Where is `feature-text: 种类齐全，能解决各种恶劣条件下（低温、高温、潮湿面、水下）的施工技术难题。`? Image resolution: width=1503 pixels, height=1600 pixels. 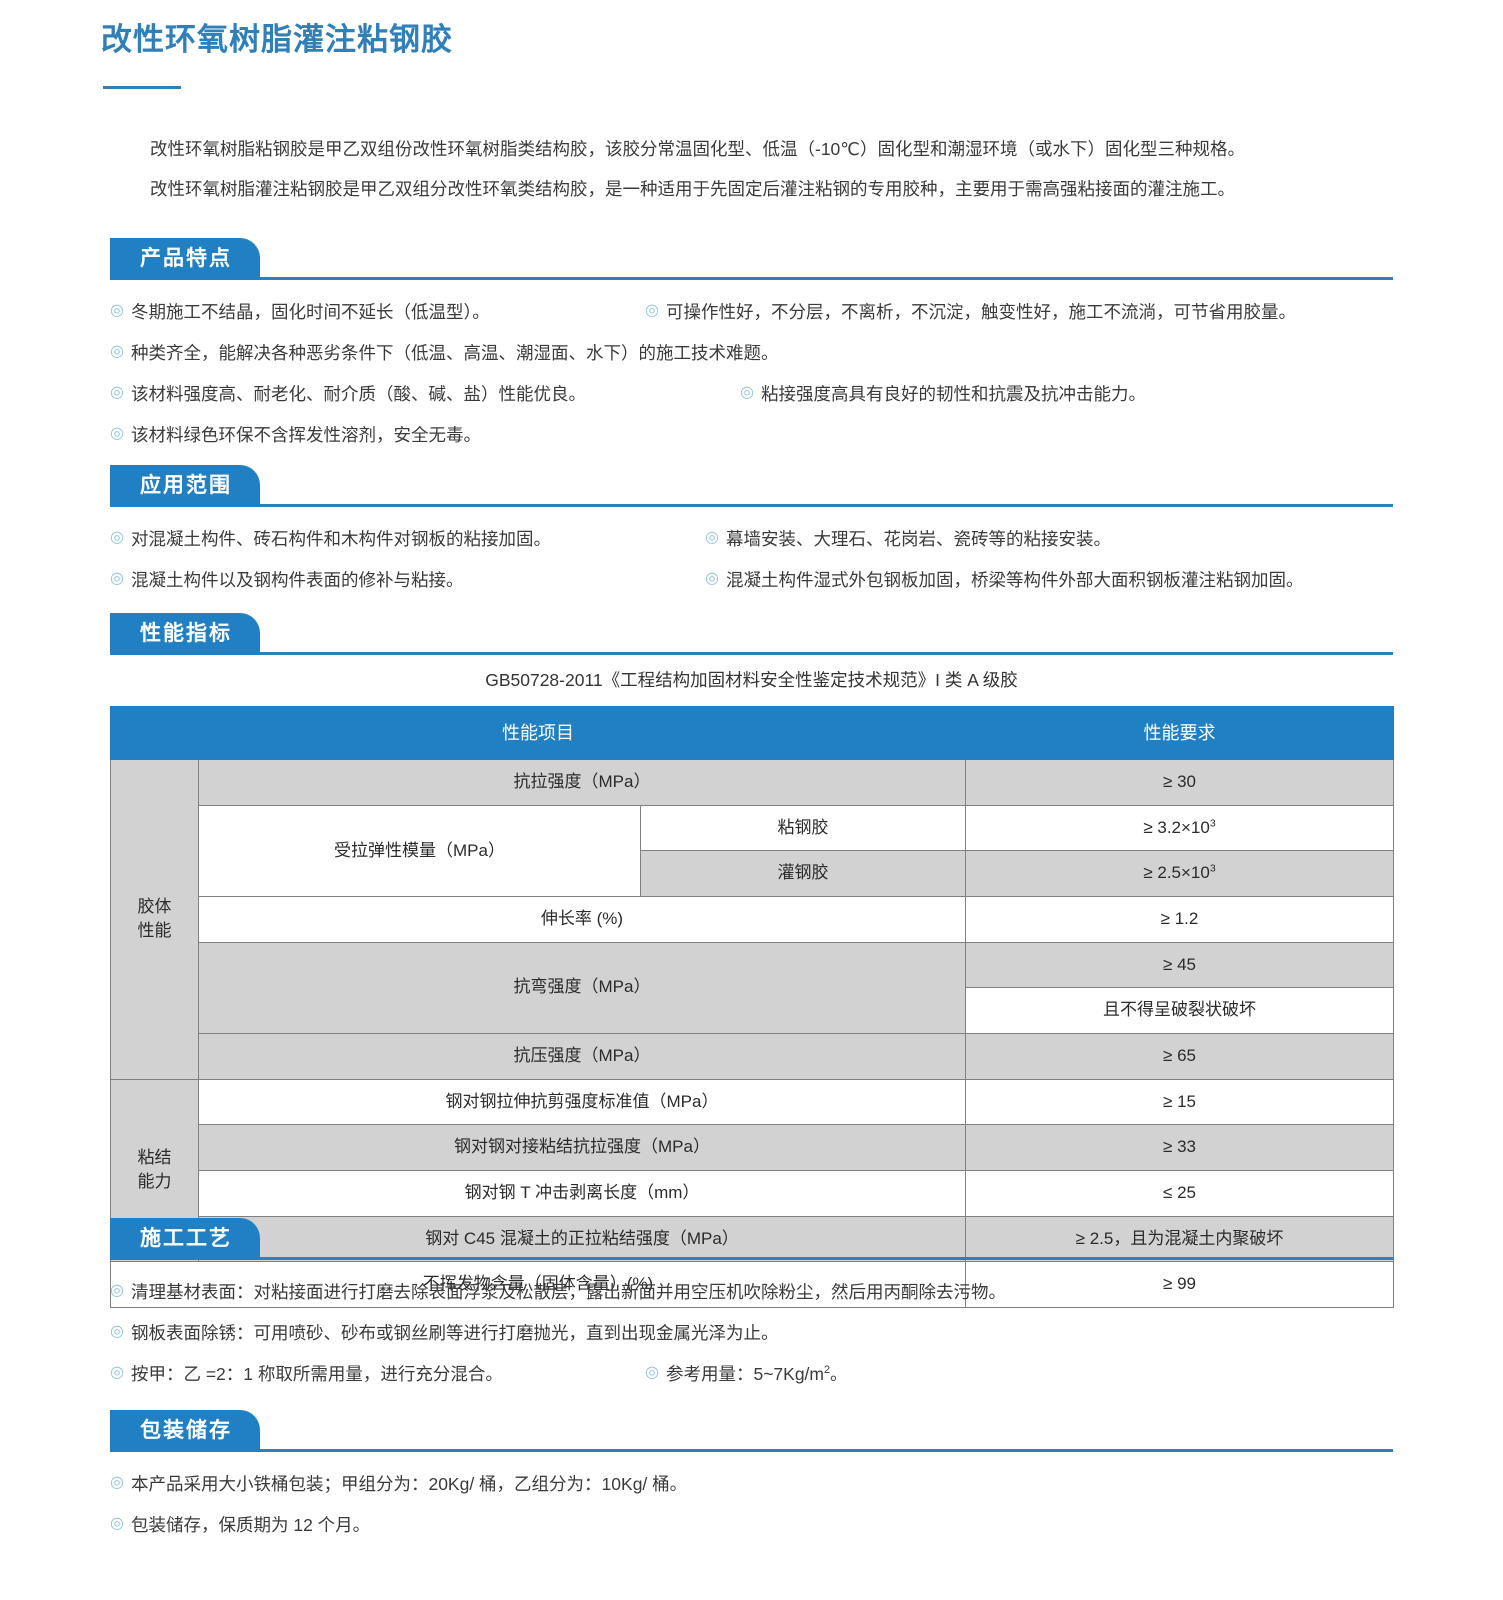 feature-text: 种类齐全，能解决各种恶劣条件下（低温、高温、潮湿面、水下）的施工技术难题。 is located at coordinates (454, 353).